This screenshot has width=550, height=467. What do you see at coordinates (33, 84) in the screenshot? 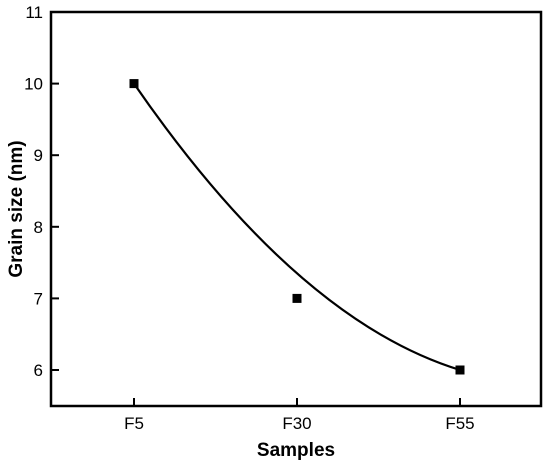
I see `y-tick-label-10: 10` at bounding box center [33, 84].